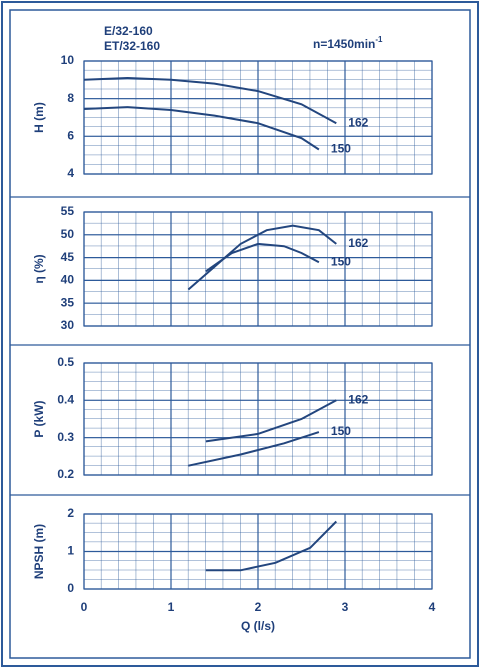  What do you see at coordinates (39, 418) in the screenshot?
I see `y-axis-label: P (kW)` at bounding box center [39, 418].